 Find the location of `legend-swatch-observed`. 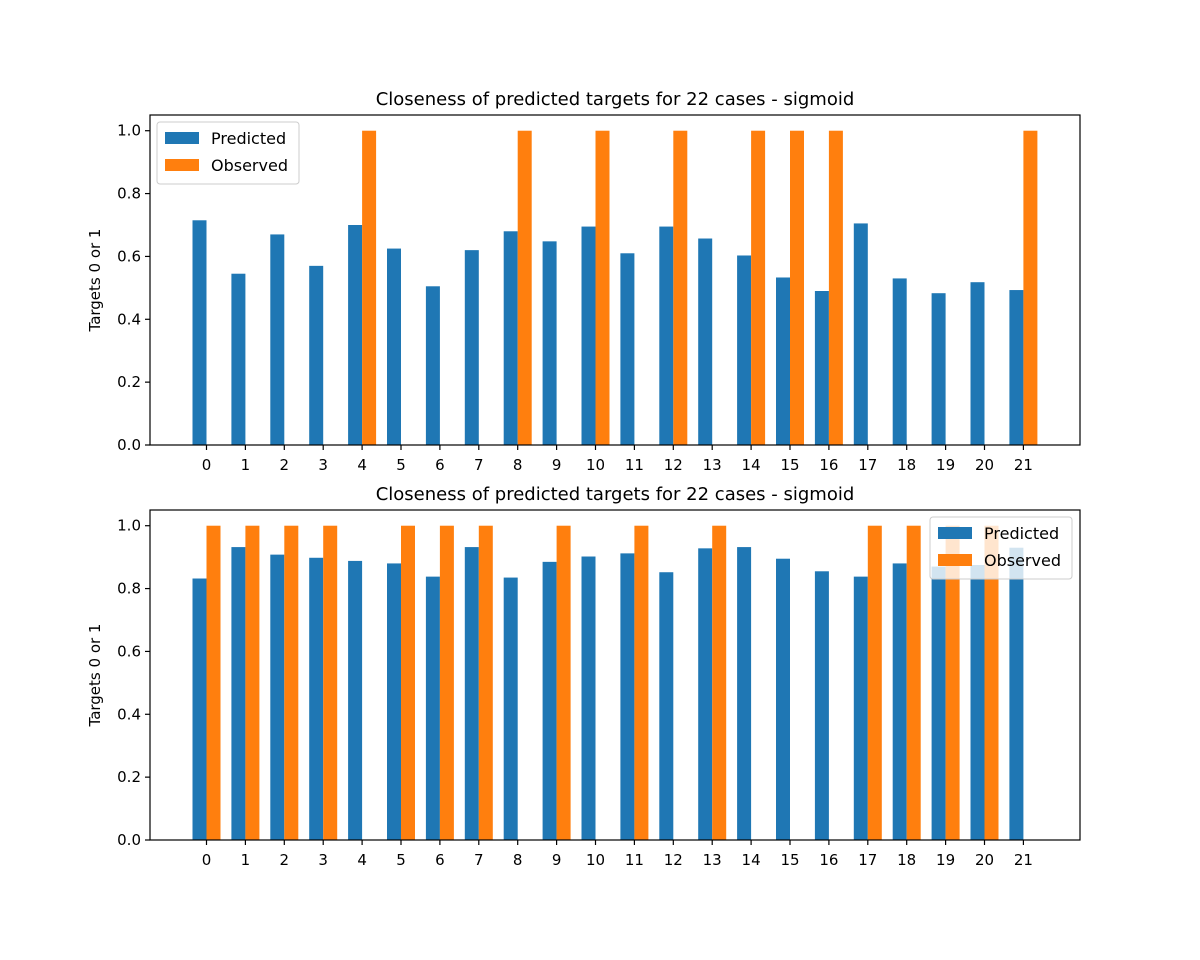

legend-swatch-observed is located at coordinates (182, 165).